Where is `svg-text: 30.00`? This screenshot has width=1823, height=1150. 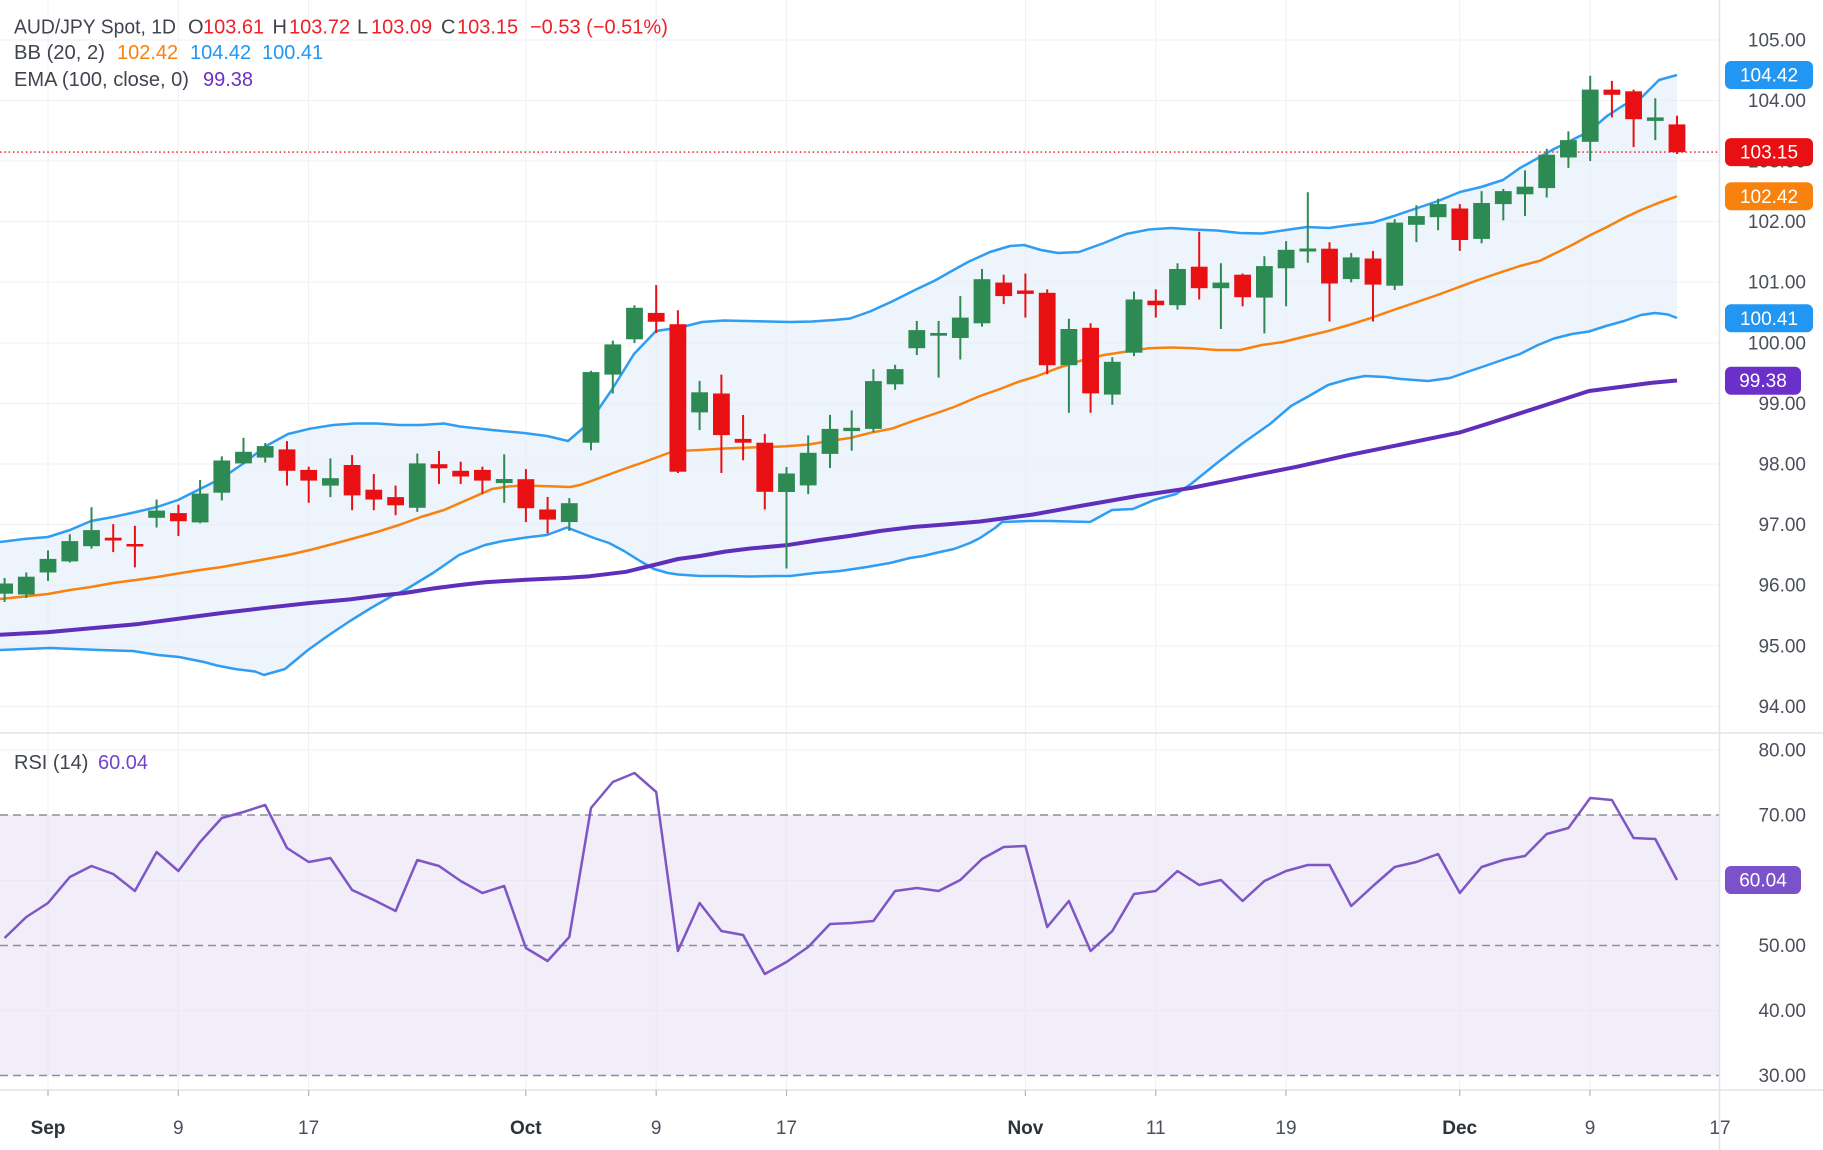
svg-text: 30.00 is located at coordinates (1782, 1076).